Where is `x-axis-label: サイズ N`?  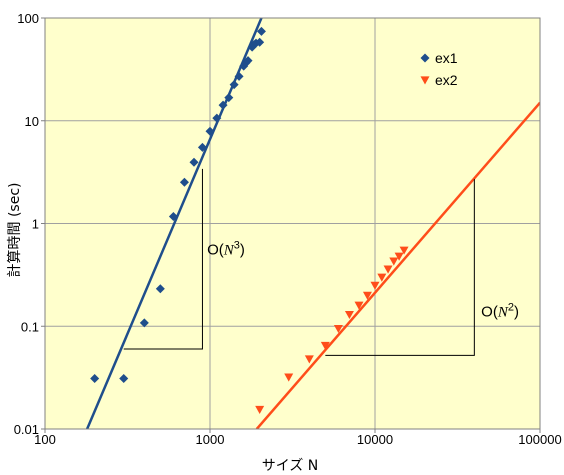 x-axis-label: サイズ N is located at coordinates (290, 466).